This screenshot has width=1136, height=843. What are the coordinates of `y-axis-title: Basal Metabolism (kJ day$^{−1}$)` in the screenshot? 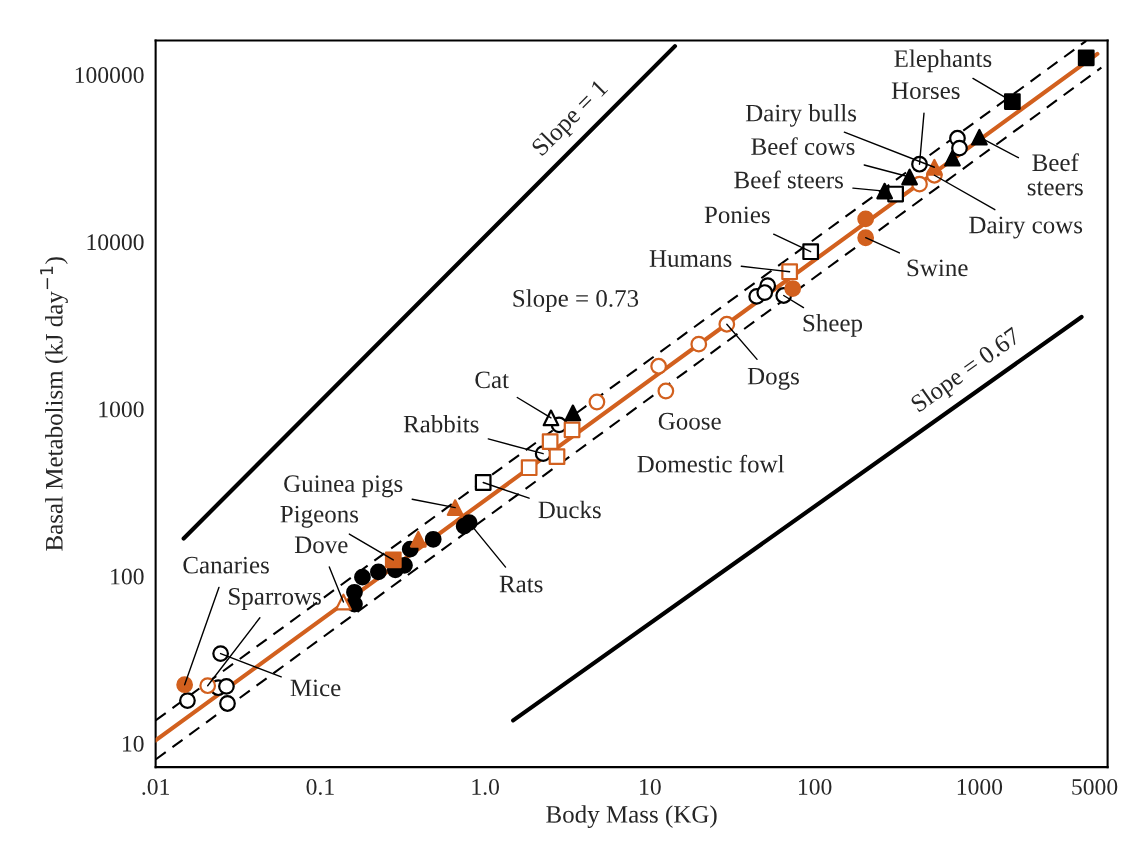 It's located at (54, 404).